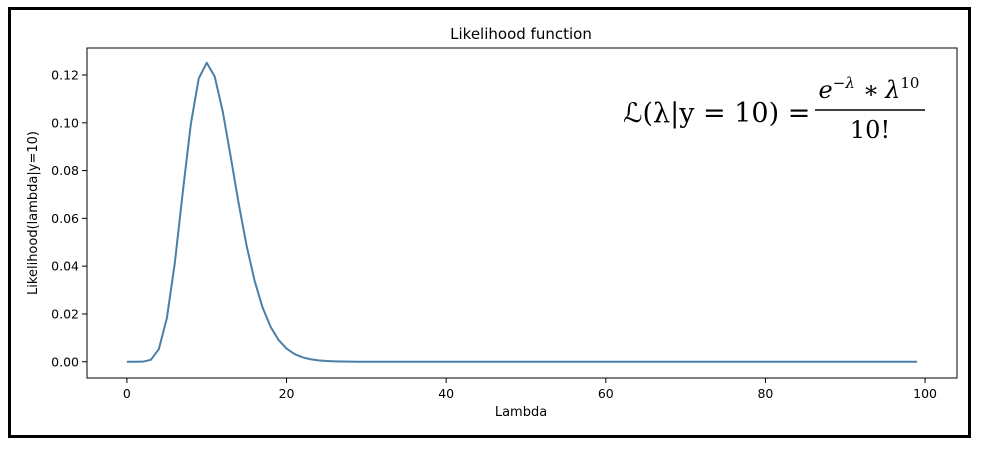 The image size is (983, 449). Describe the element at coordinates (287, 393) in the screenshot. I see `x-tick-label: 20` at that location.